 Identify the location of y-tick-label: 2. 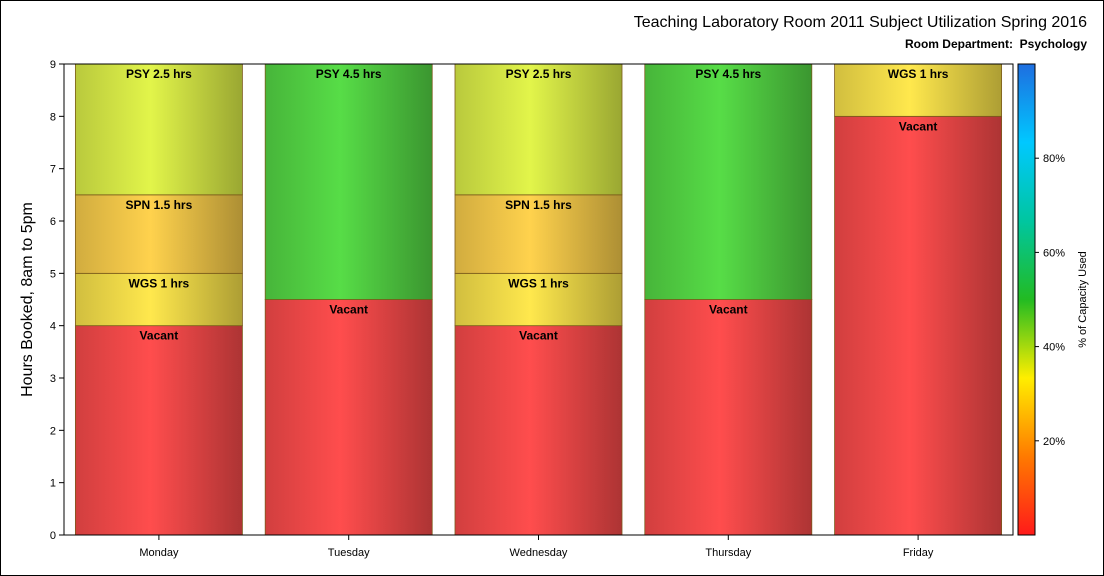
(53, 431).